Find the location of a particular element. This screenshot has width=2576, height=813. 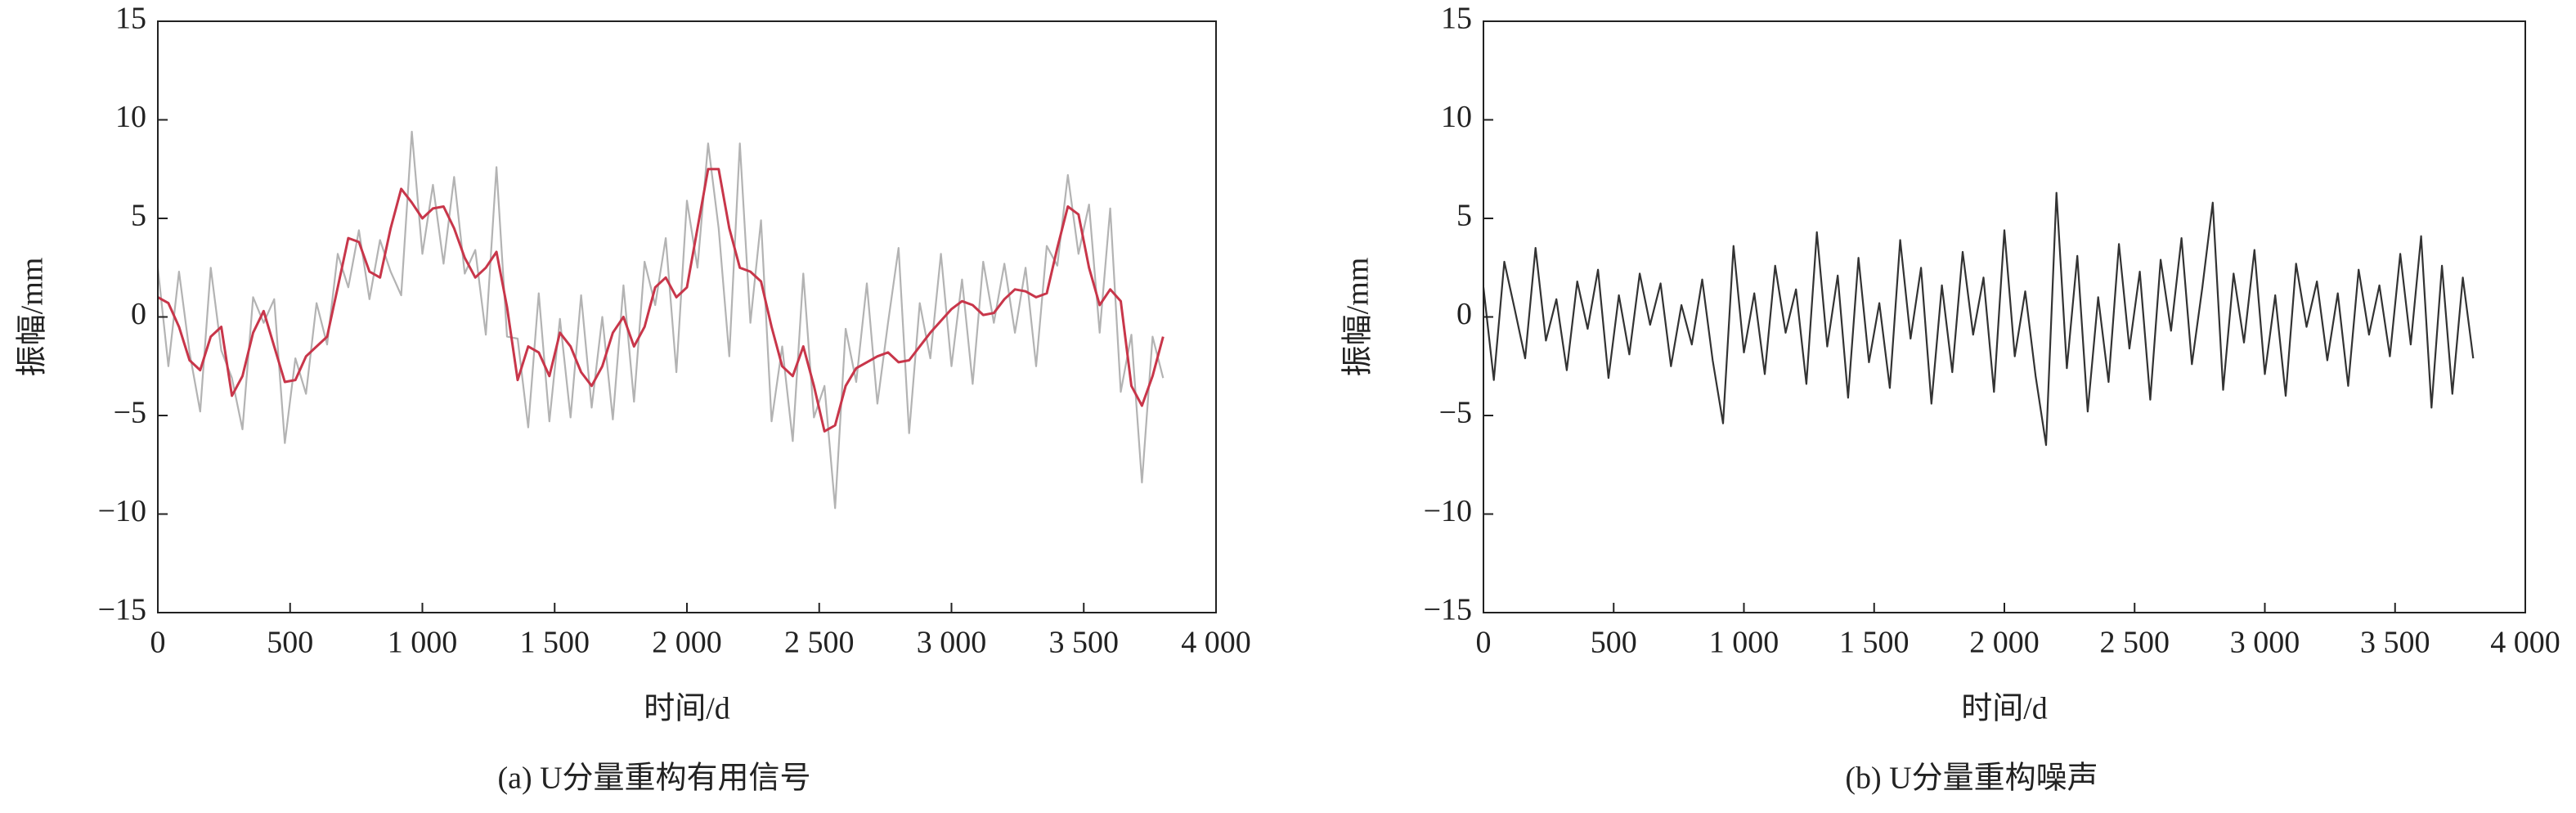

plot-area is located at coordinates (1979, 319).